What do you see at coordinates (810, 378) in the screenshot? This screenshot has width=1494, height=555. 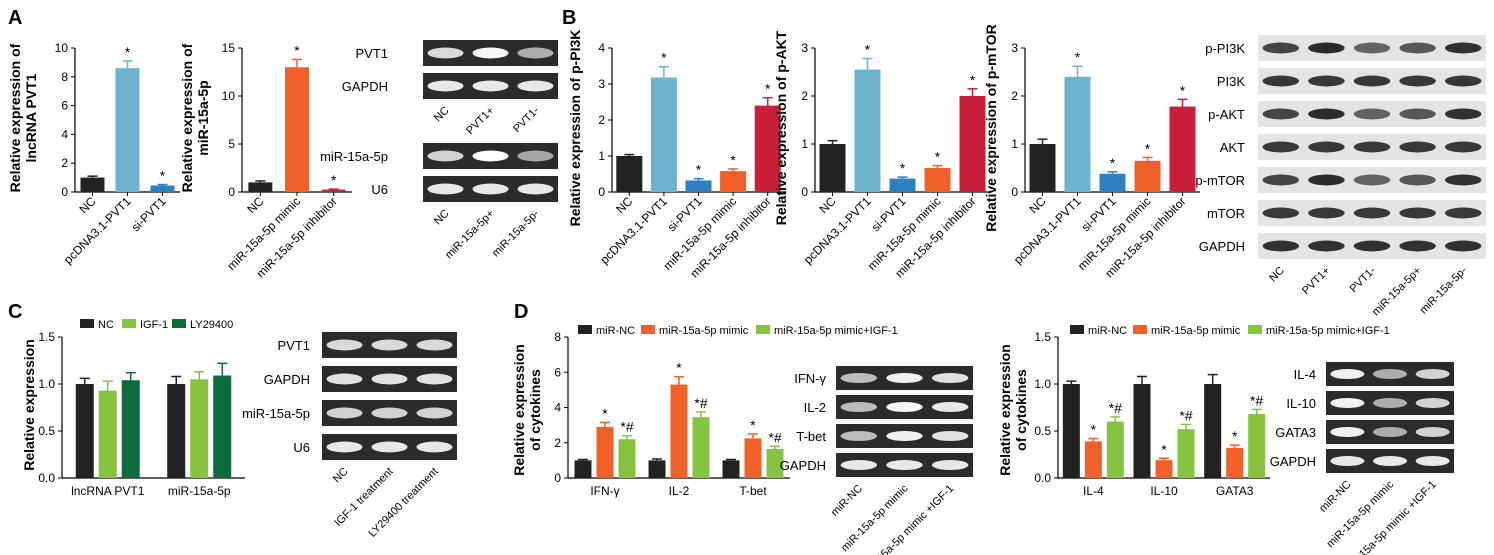 I see `blot-row-label: IFN-γ` at bounding box center [810, 378].